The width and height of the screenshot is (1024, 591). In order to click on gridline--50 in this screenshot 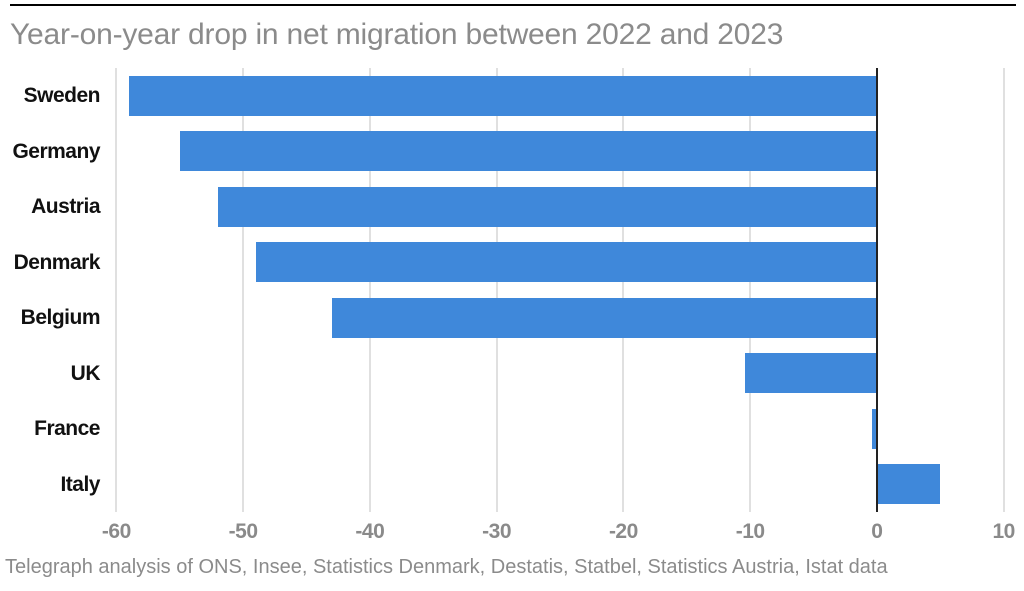, I will do `click(243, 290)`.